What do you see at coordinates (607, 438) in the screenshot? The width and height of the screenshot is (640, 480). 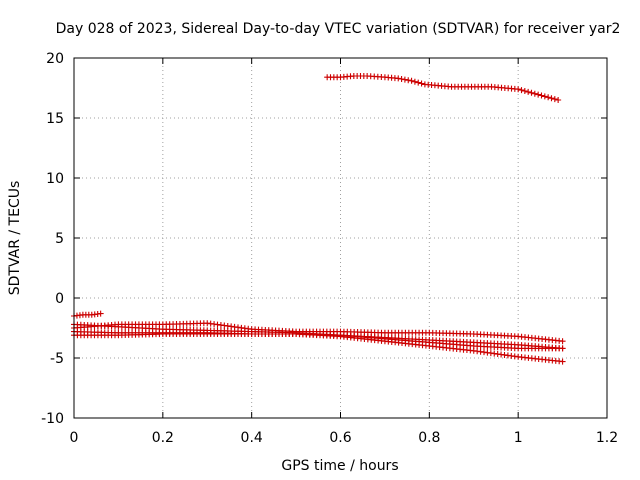 I see `x-tick-label: 1.2` at bounding box center [607, 438].